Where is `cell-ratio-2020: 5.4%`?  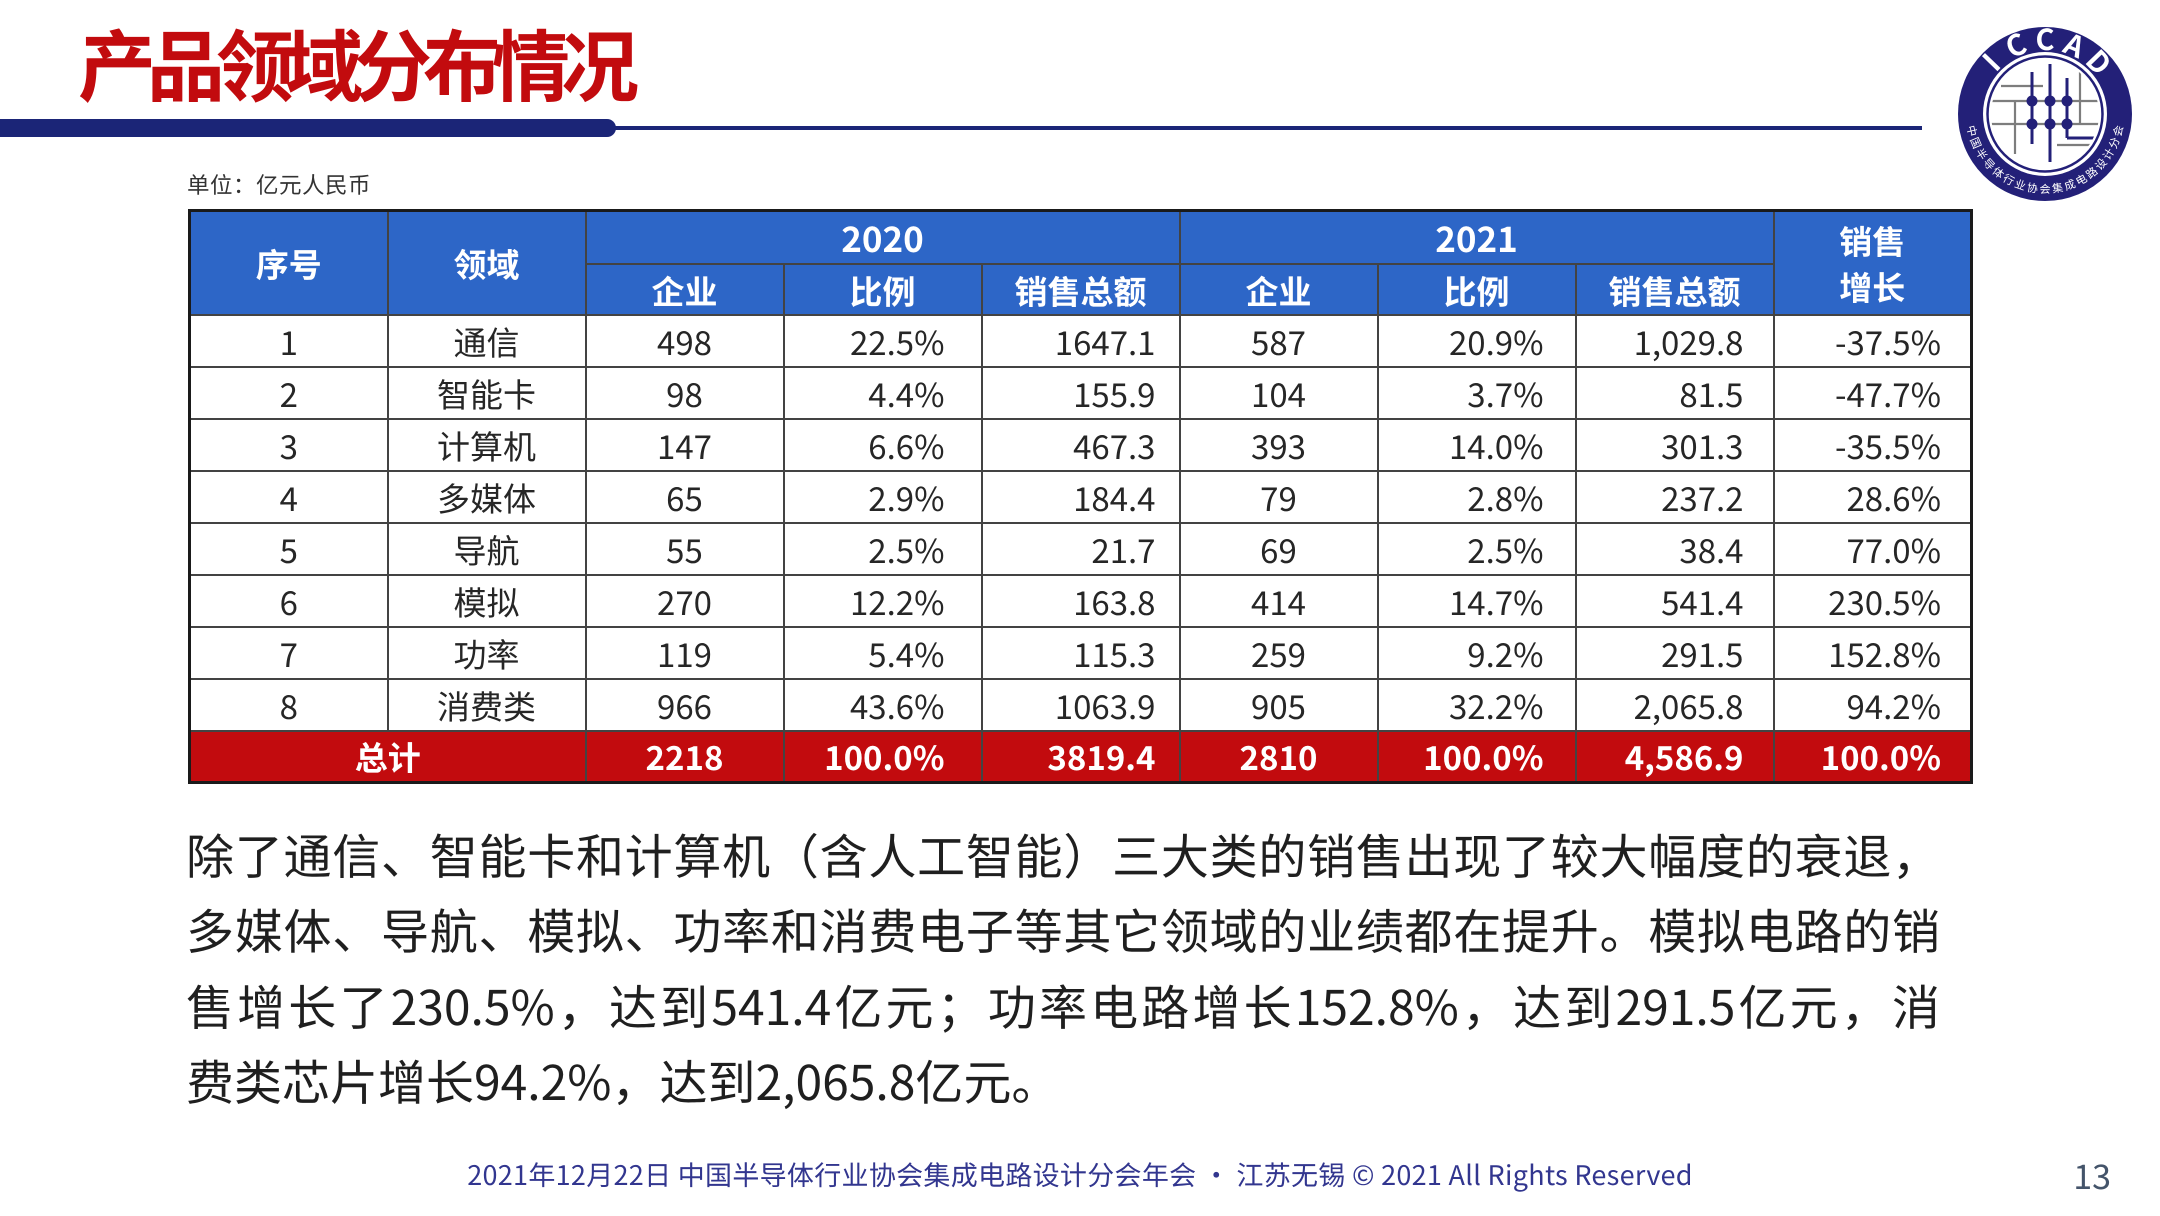
cell-ratio-2020: 5.4% is located at coordinates (882, 653).